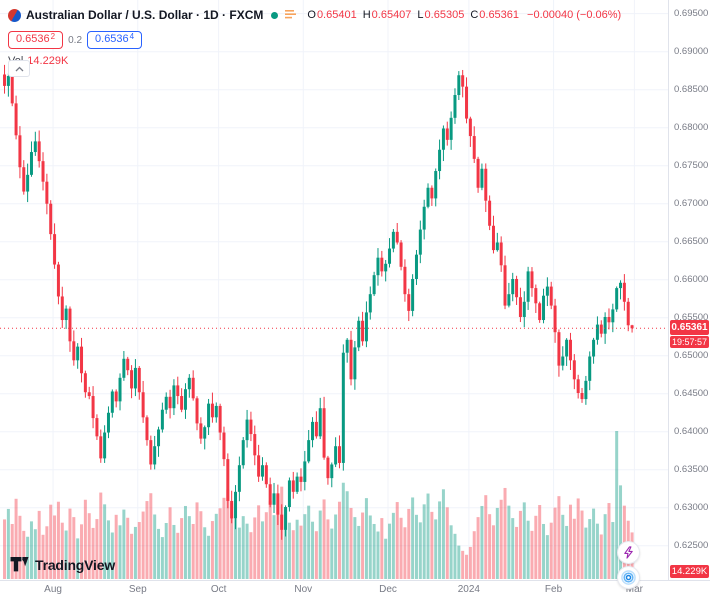 This screenshot has height=600, width=710. What do you see at coordinates (36, 40) in the screenshot?
I see `sell-bid-button: 0.6536 2` at bounding box center [36, 40].